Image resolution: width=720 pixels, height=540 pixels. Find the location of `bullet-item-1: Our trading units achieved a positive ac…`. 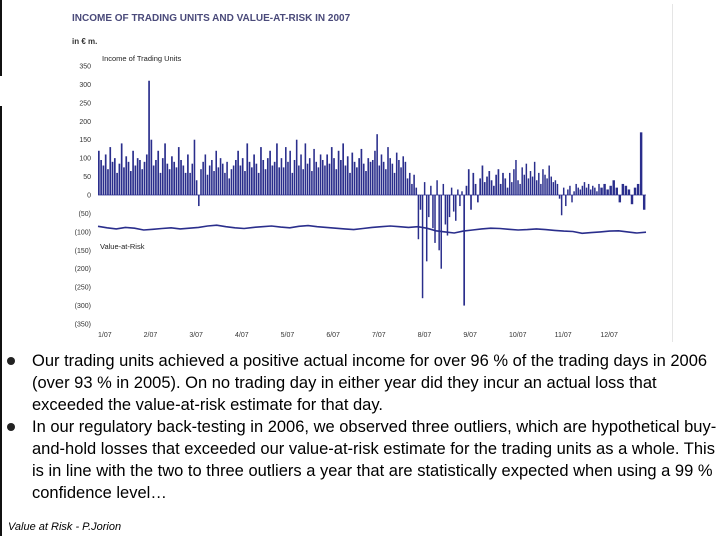

bullet-item-1: Our trading units achieved a positive ac… is located at coordinates (362, 383).